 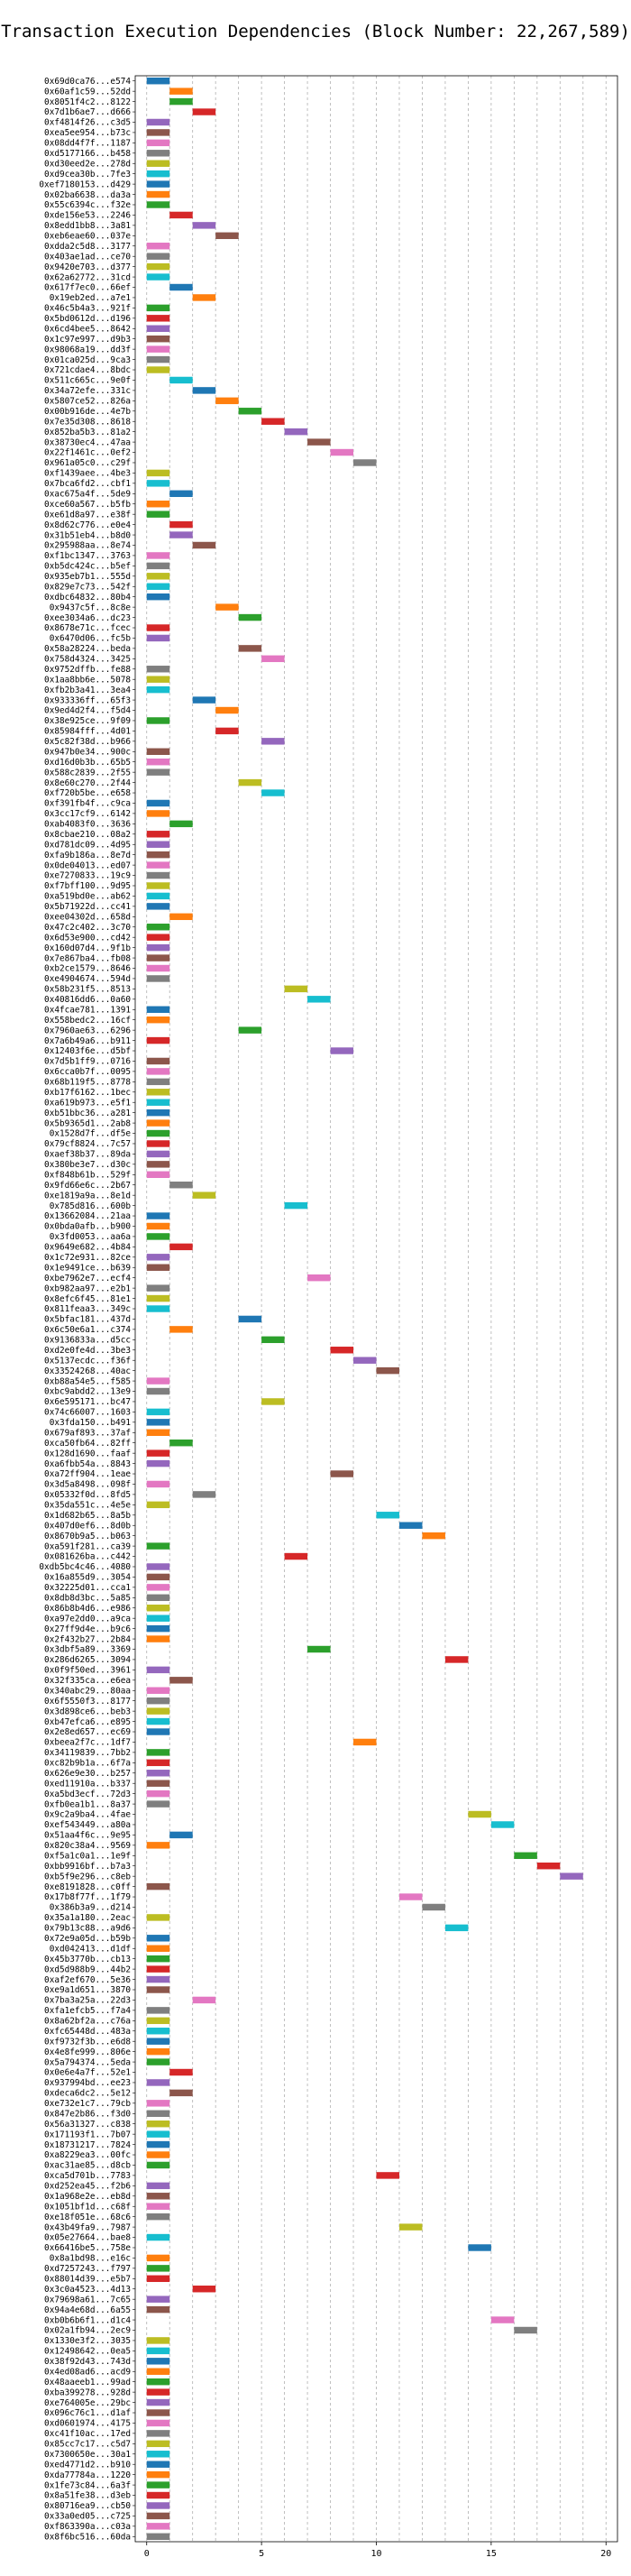 I want to click on transaction-label: 0x79cf8824...7c57, so click(x=87, y=1144).